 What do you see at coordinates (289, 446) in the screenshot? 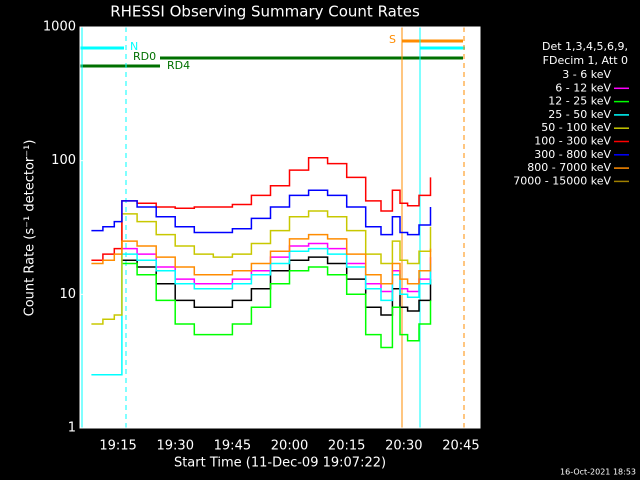
I see `x-tick-label: 20:00` at bounding box center [289, 446].